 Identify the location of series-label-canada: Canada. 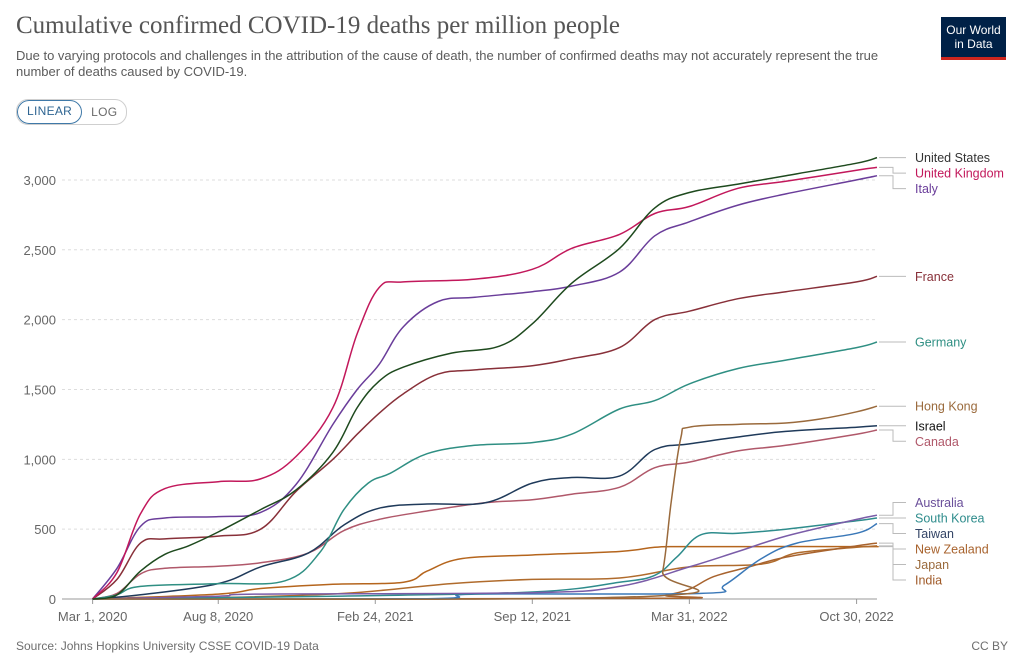
(937, 442).